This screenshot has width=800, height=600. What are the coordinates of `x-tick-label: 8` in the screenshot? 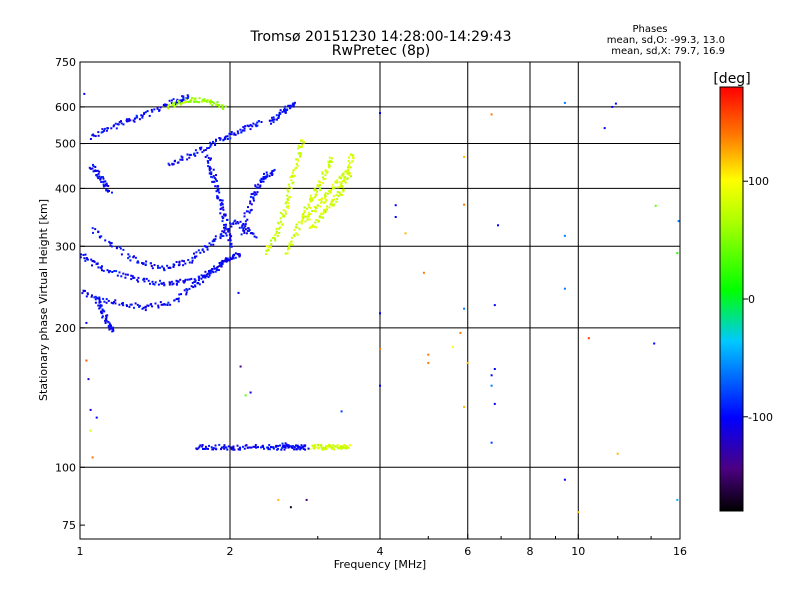 It's located at (530, 551).